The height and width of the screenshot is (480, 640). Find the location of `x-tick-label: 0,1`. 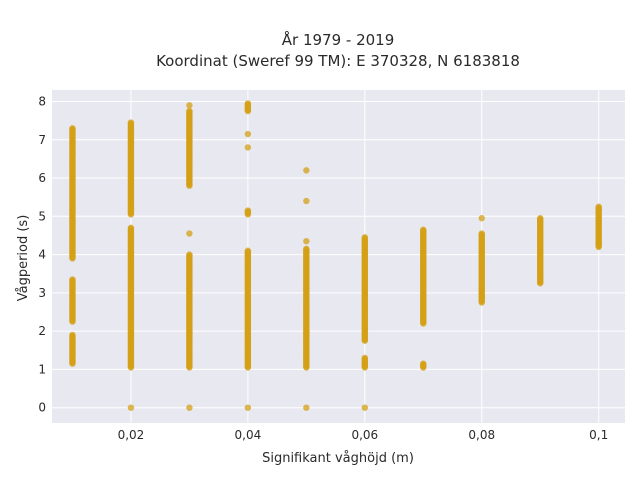

x-tick-label: 0,1 is located at coordinates (598, 435).